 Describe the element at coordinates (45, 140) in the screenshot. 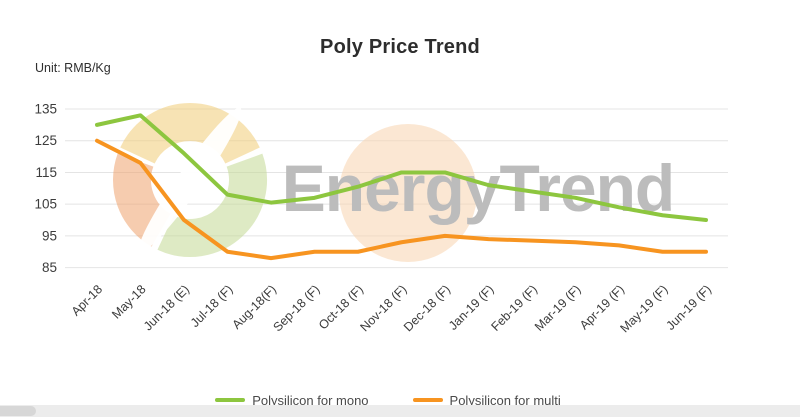

I see `y-tick-label: 125` at that location.